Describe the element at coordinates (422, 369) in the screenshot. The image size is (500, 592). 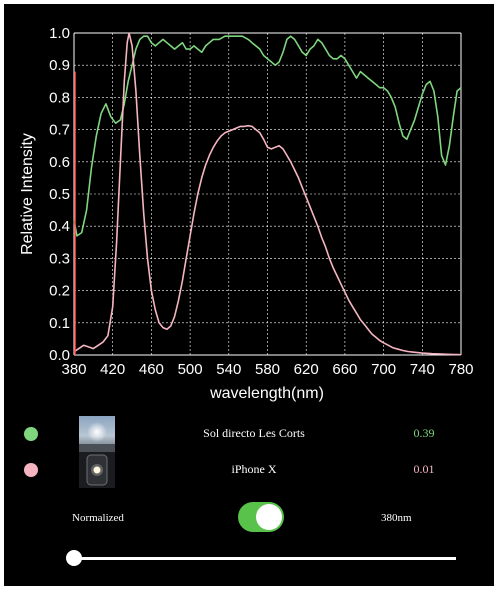
I see `x-tick-label: 740` at that location.